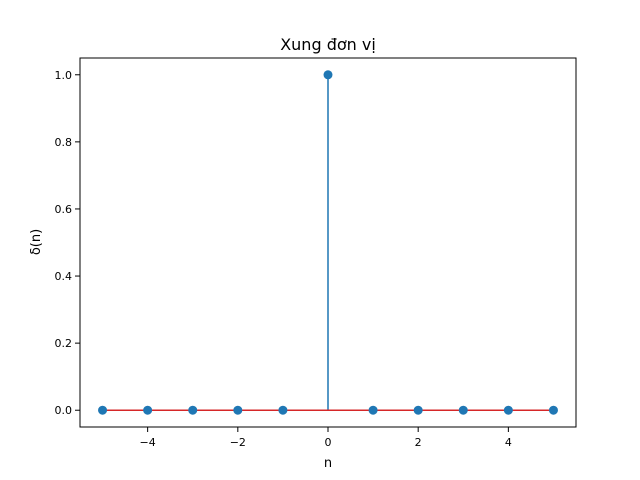  What do you see at coordinates (238, 442) in the screenshot?
I see `x-tick-label: −2` at bounding box center [238, 442].